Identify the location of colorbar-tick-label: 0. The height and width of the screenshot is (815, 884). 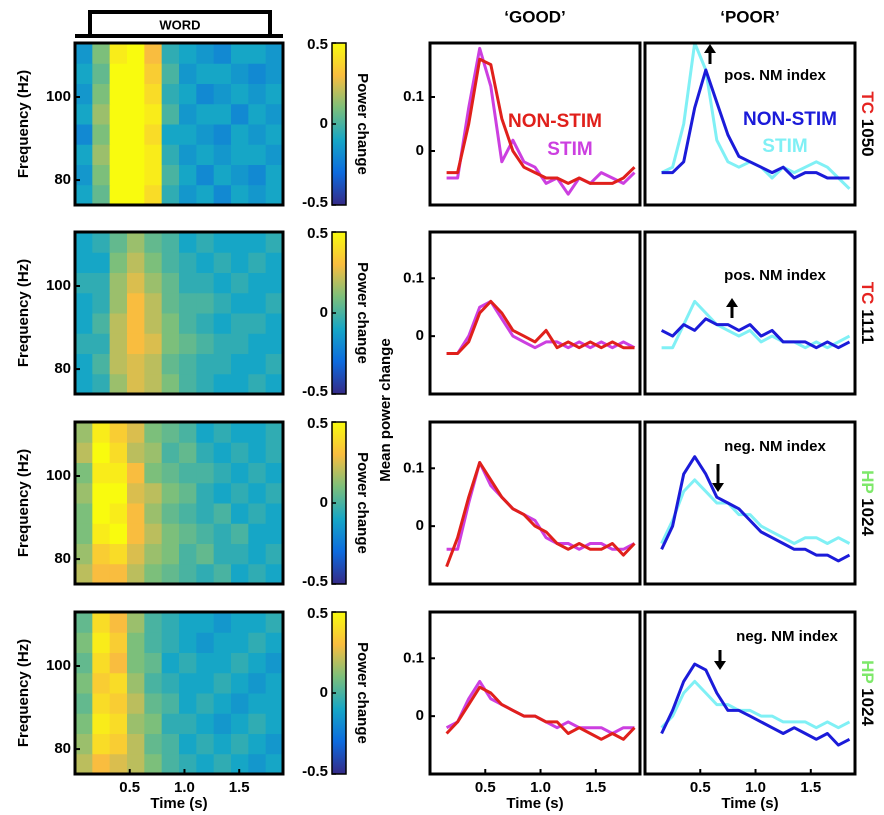
(324, 692).